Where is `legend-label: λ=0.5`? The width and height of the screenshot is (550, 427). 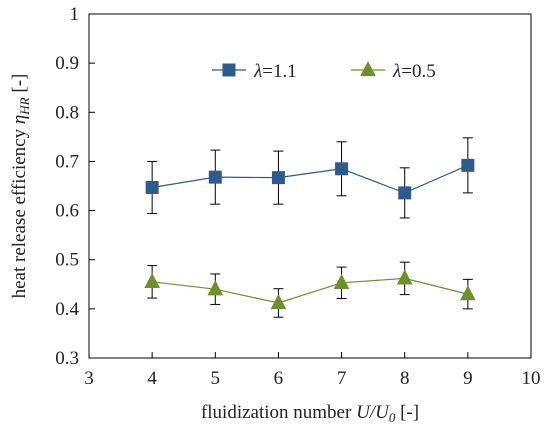 legend-label: λ=0.5 is located at coordinates (414, 71).